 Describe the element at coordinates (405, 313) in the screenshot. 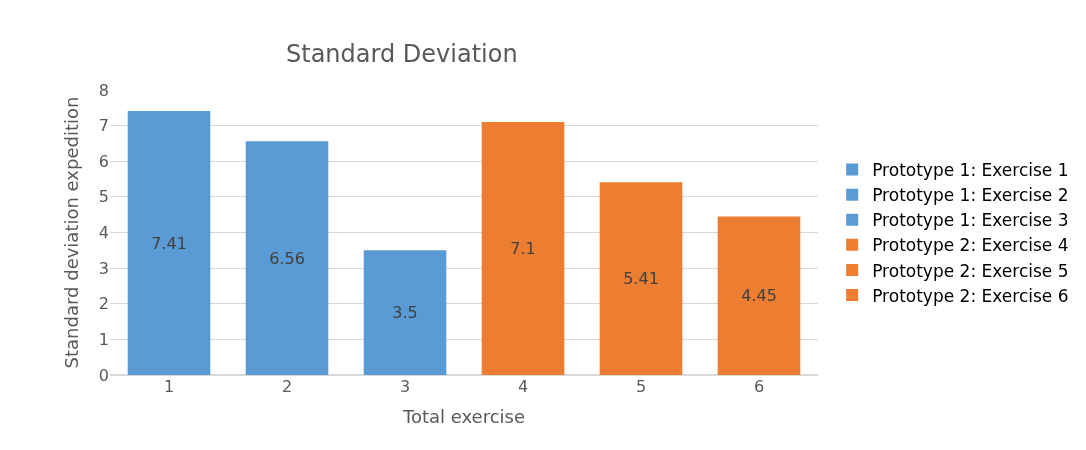

I see `data-label: 3.5` at that location.